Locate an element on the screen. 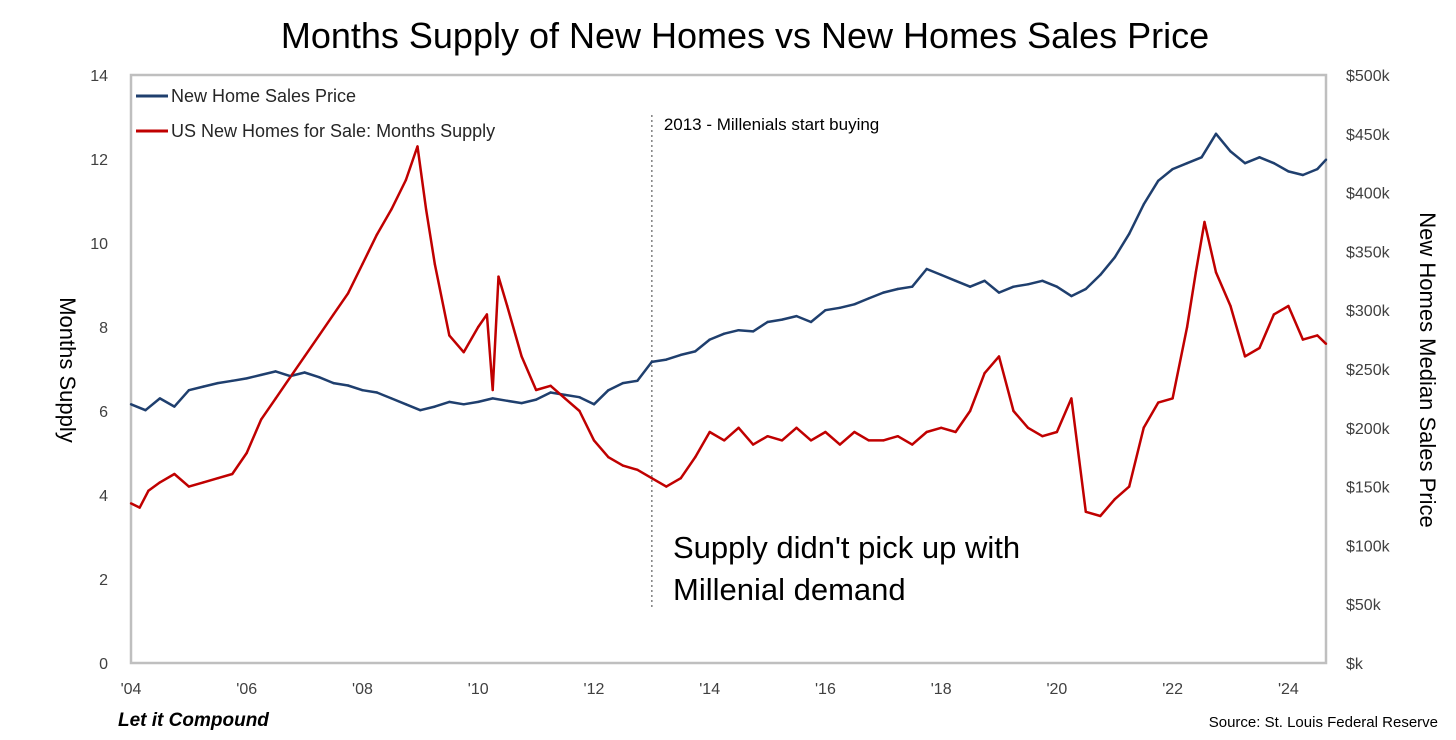 This screenshot has height=740, width=1456. y-left-tick-label: 14 is located at coordinates (99, 76).